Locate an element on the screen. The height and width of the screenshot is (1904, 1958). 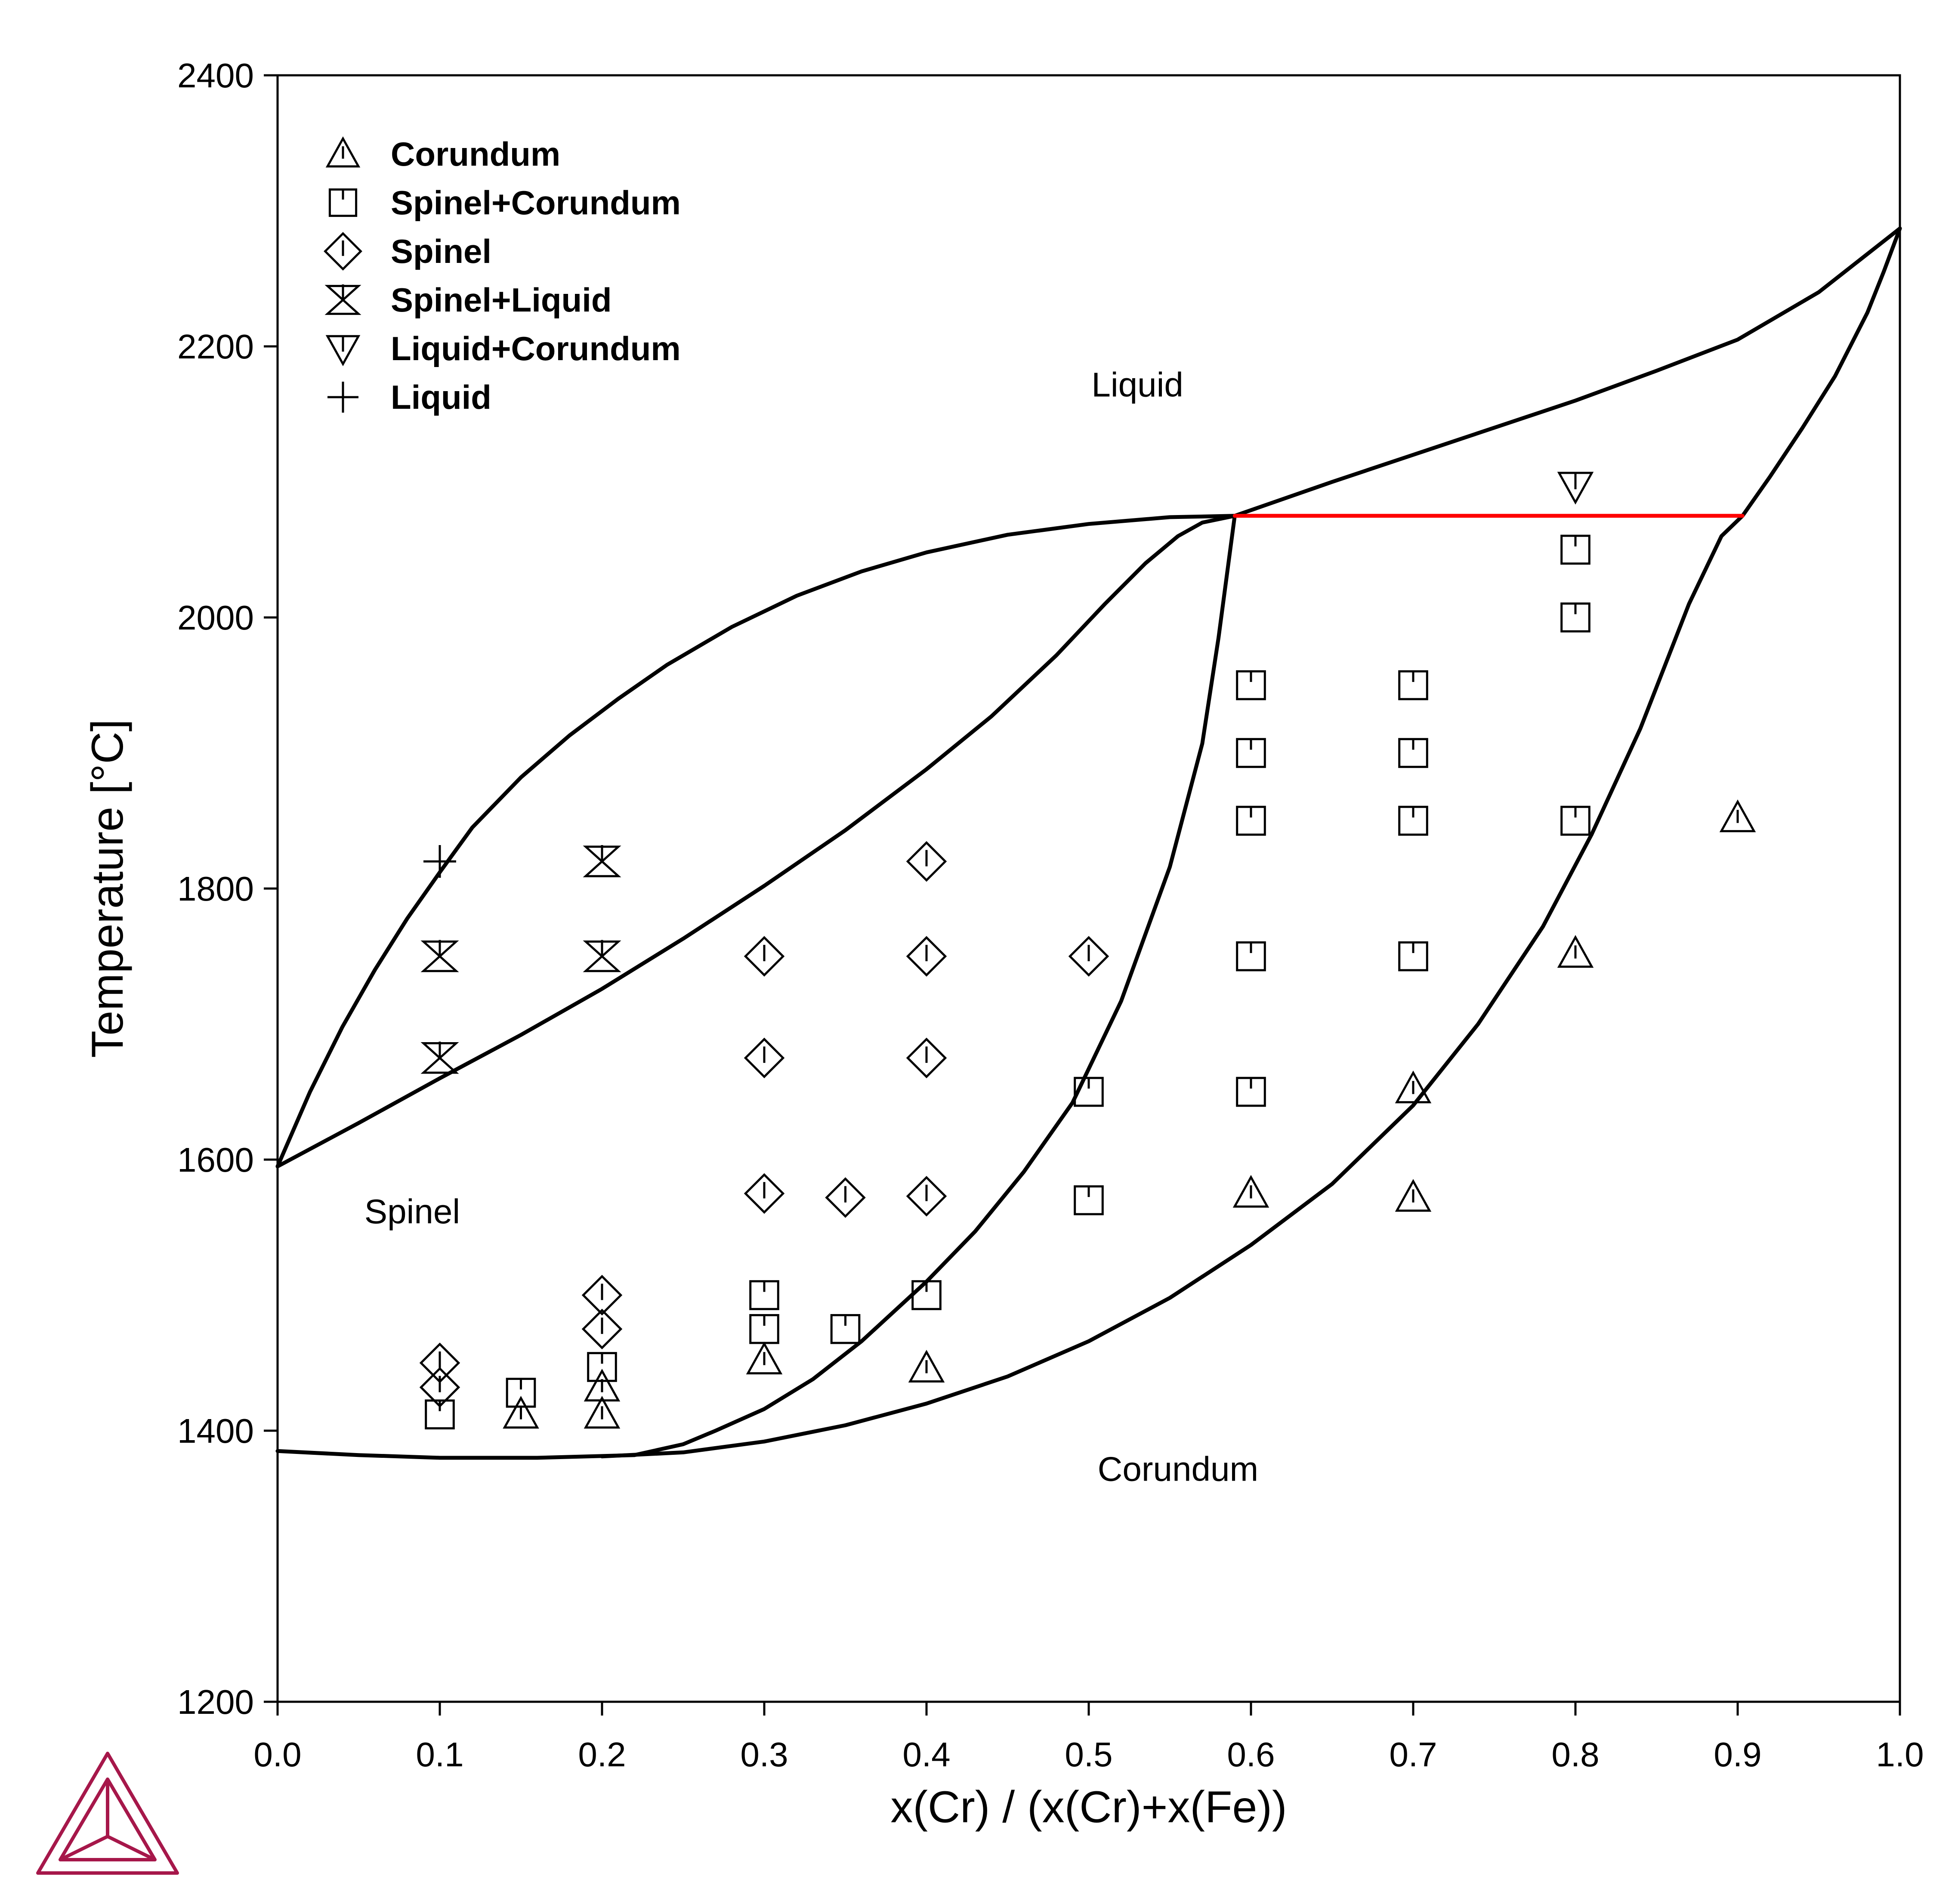
legend-item: Corundum is located at coordinates (442, 154).